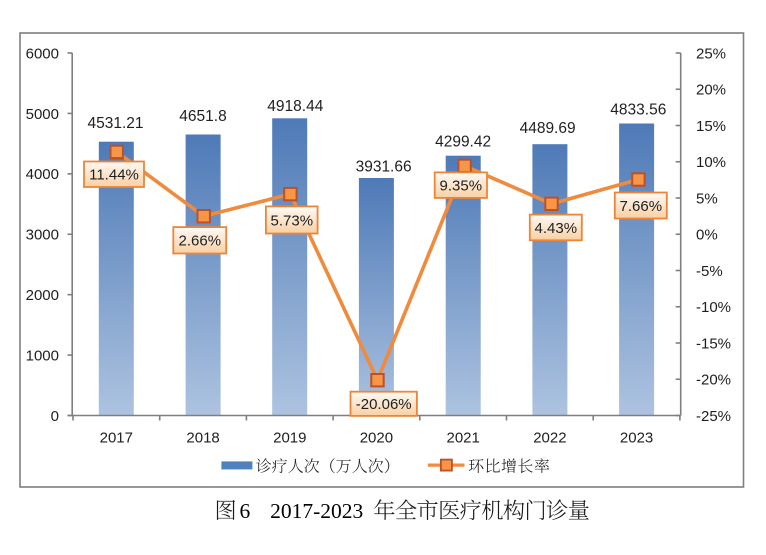 This screenshot has width=766, height=555. What do you see at coordinates (376, 438) in the screenshot?
I see `svg-text: 2020` at bounding box center [376, 438].